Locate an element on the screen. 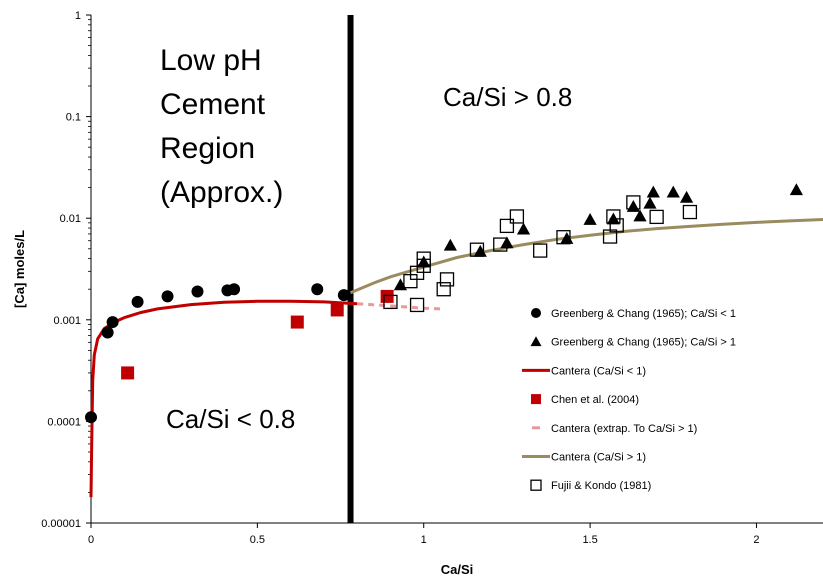 This screenshot has width=823, height=580. legend-swatch-square is located at coordinates (536, 399).